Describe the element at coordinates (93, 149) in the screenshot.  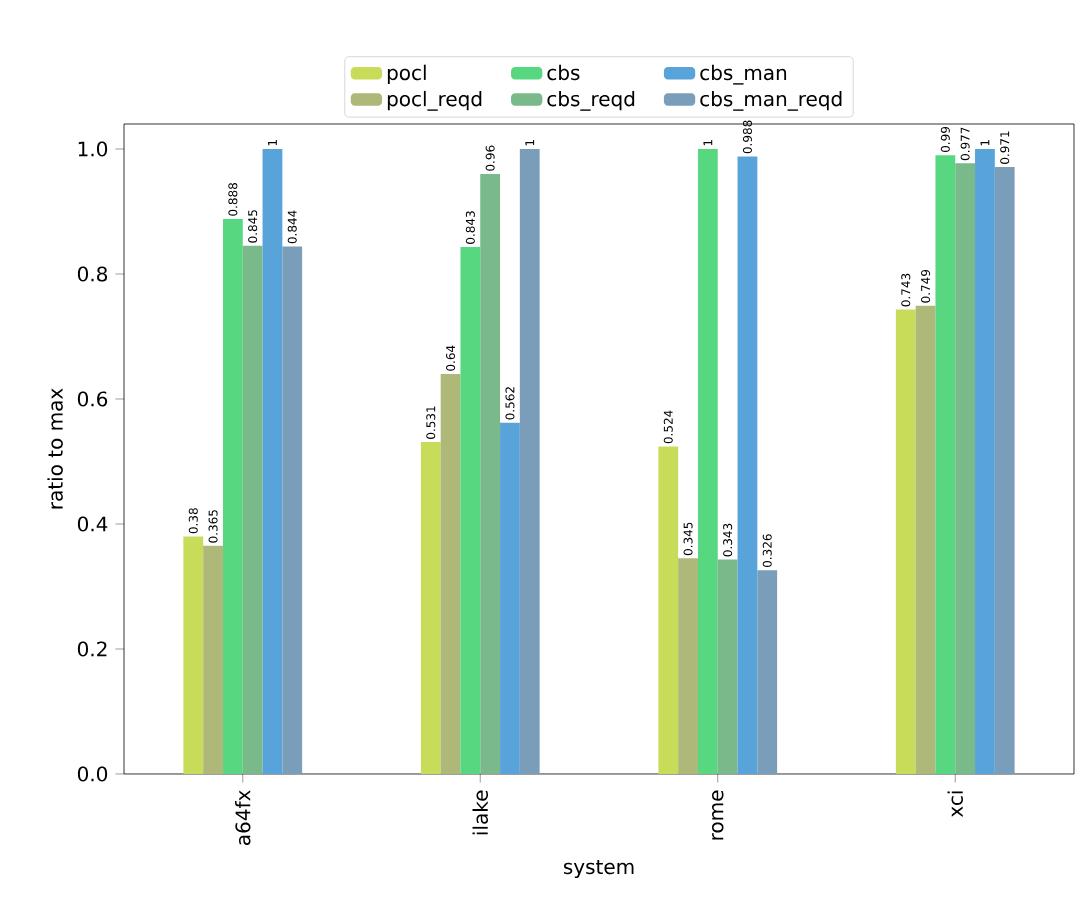
I see `y-tick-label: 1.0` at that location.